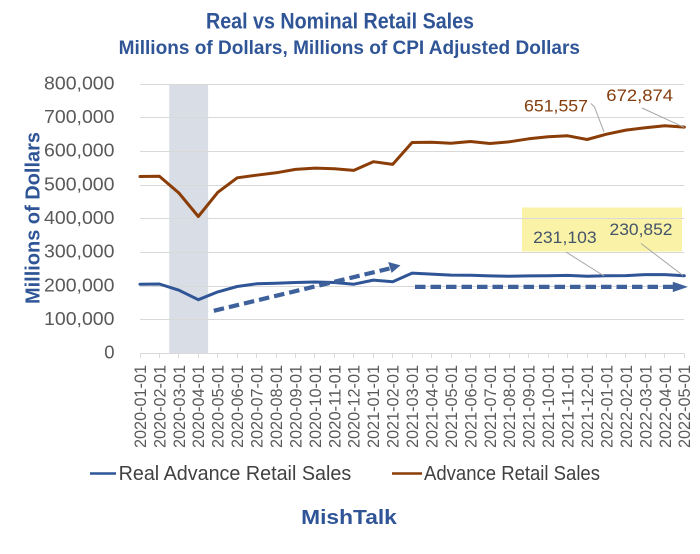 The height and width of the screenshot is (554, 700). Describe the element at coordinates (335, 406) in the screenshot. I see `svg-text: 2020-11-01` at that location.